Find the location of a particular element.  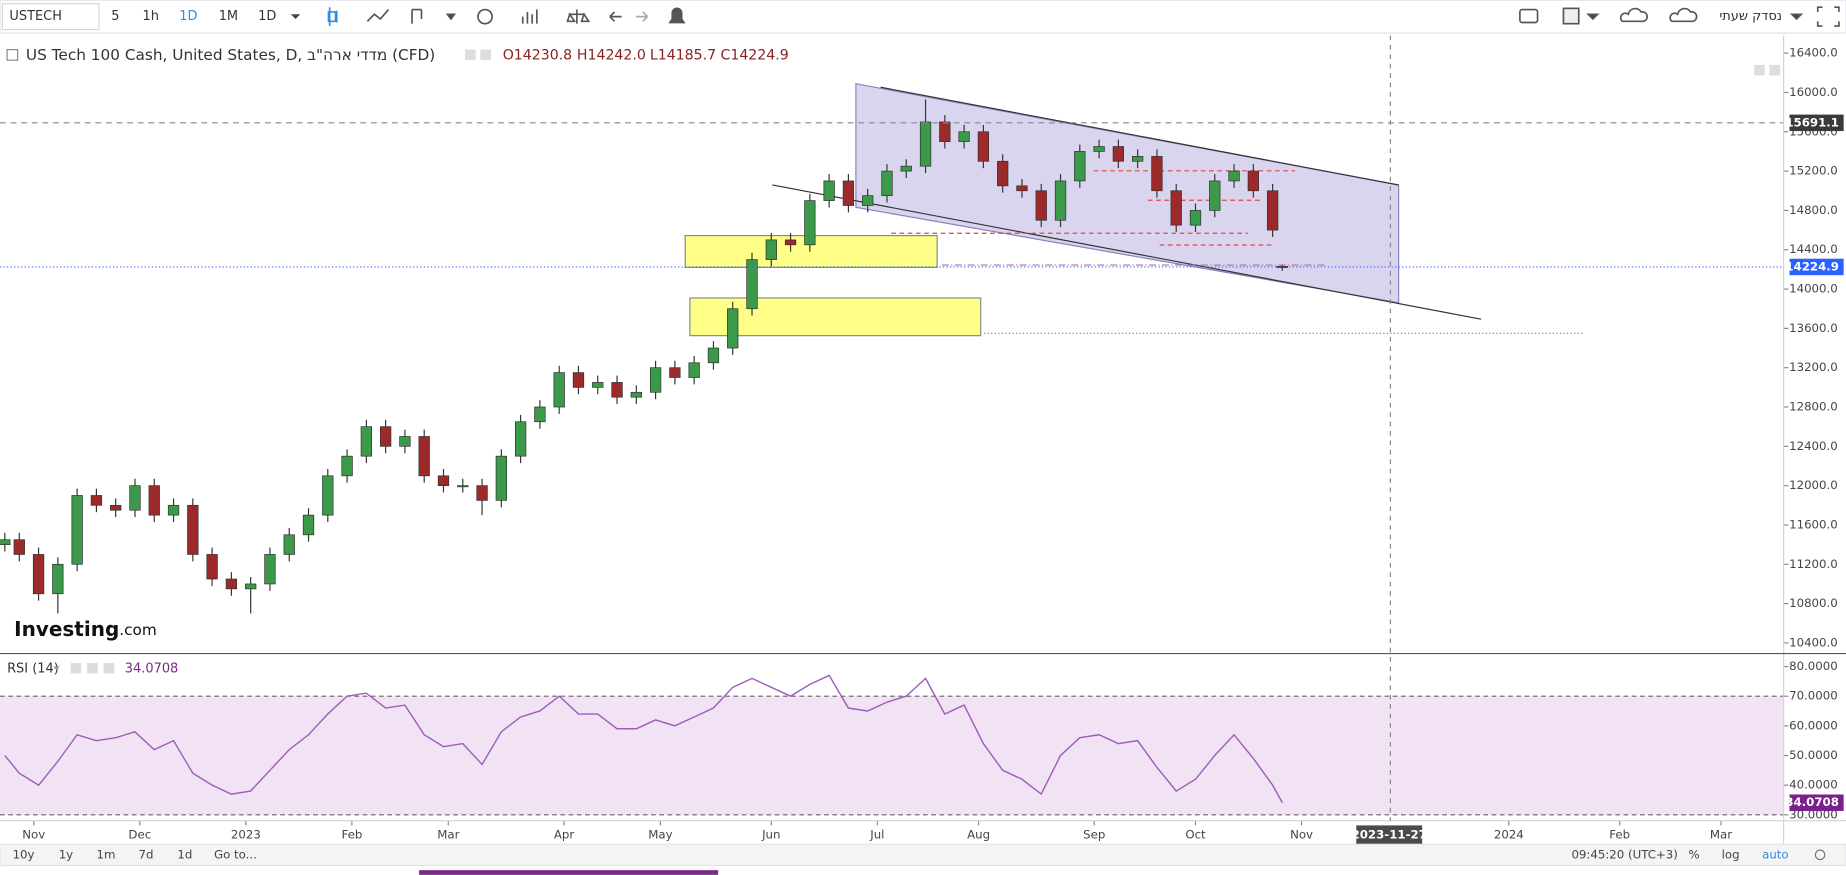

y-tick-label: 80.0000 is located at coordinates (1813, 666).